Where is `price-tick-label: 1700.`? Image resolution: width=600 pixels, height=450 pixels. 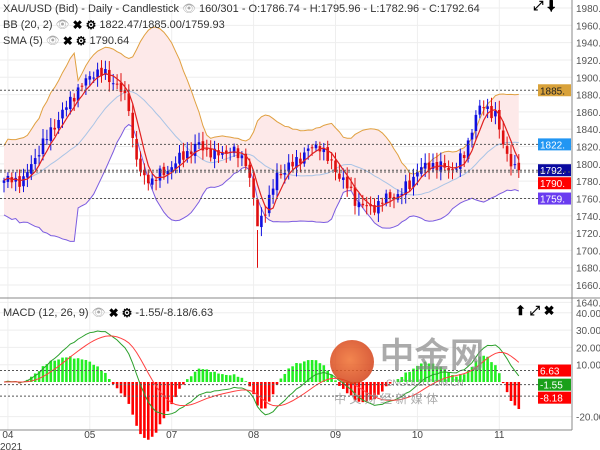 price-tick-label: 1700. is located at coordinates (588, 251).